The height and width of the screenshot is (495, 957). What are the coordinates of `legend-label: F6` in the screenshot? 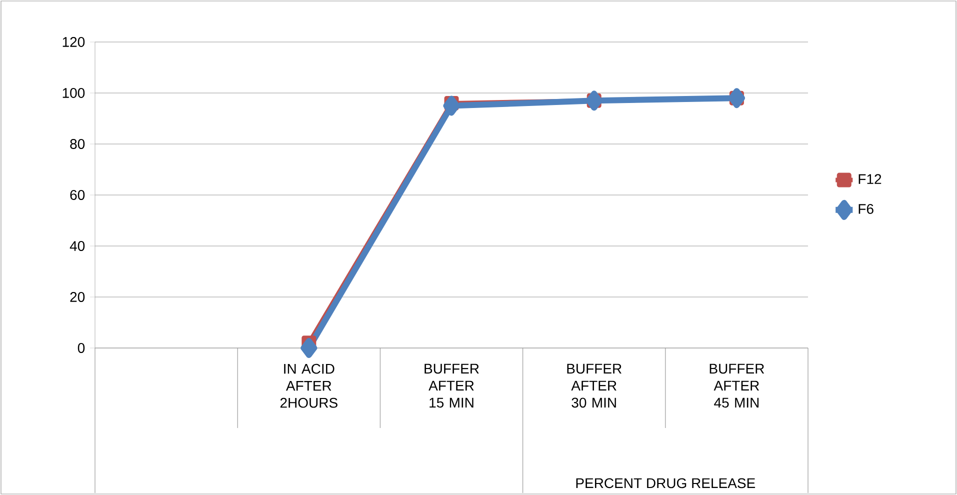 It's located at (866, 209).